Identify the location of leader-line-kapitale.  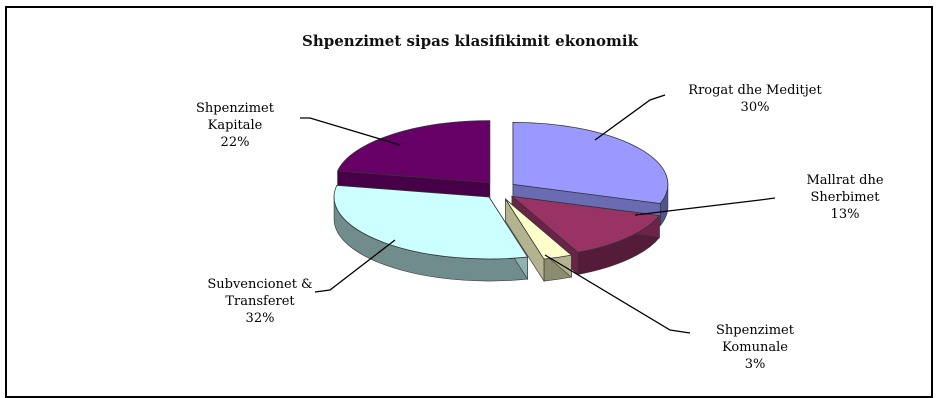
(350, 131).